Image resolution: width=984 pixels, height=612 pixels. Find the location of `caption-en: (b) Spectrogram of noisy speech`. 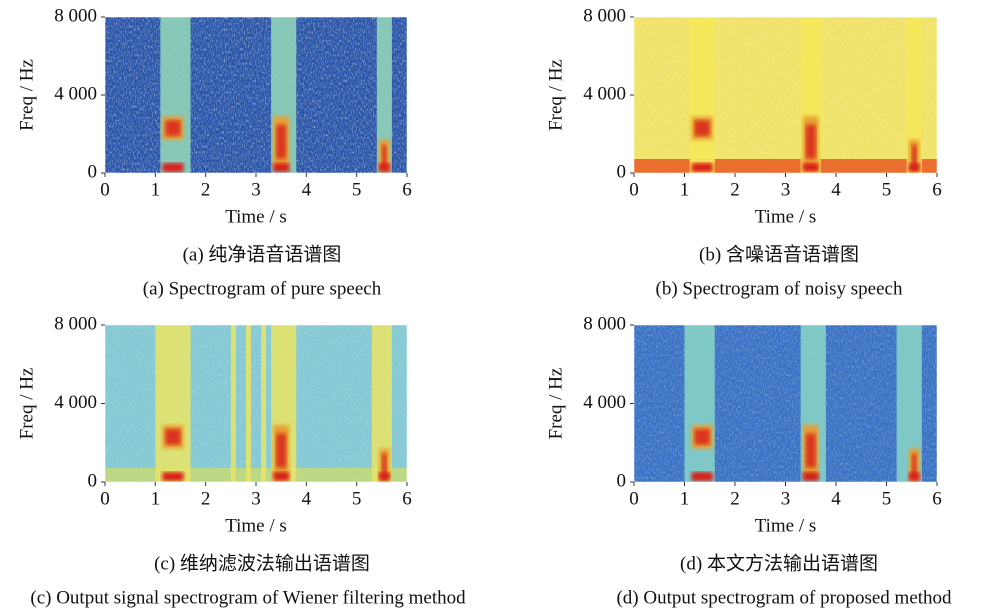

caption-en: (b) Spectrogram of noisy speech is located at coordinates (779, 288).